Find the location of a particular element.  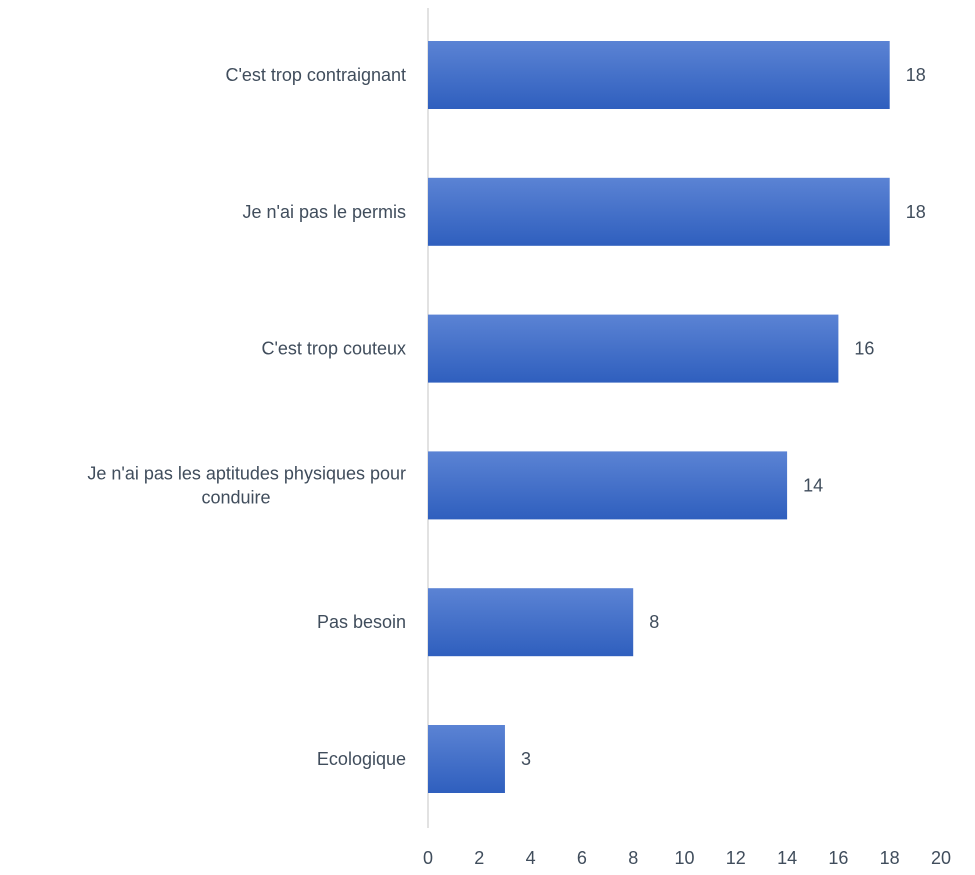

x-tick-label: 14 is located at coordinates (787, 858).